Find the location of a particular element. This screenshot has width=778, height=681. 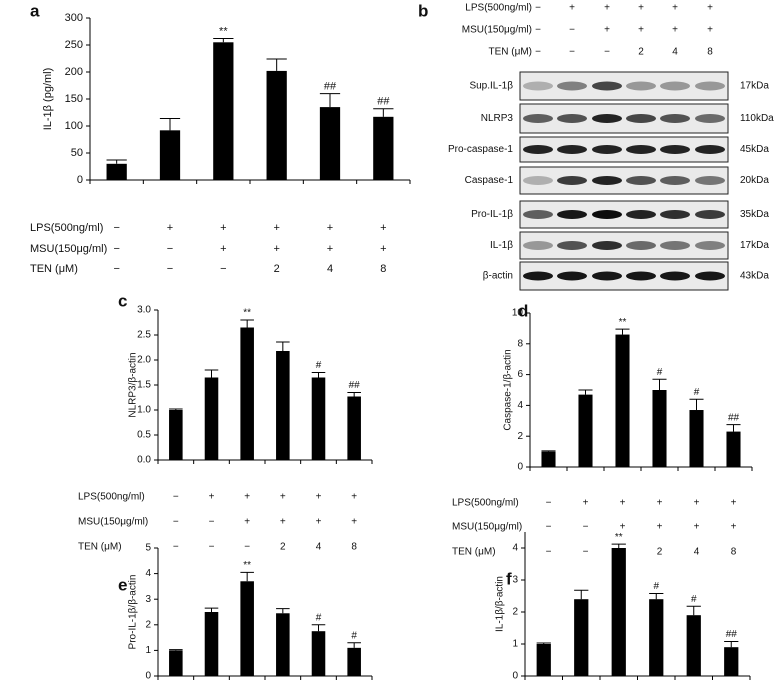

panel-letter: f is located at coordinates (509, 578).